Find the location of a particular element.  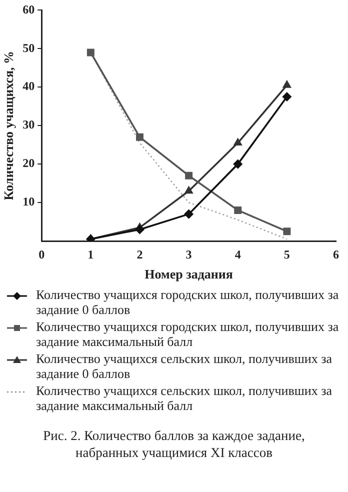

y-tick-label: 40 is located at coordinates (28, 86).